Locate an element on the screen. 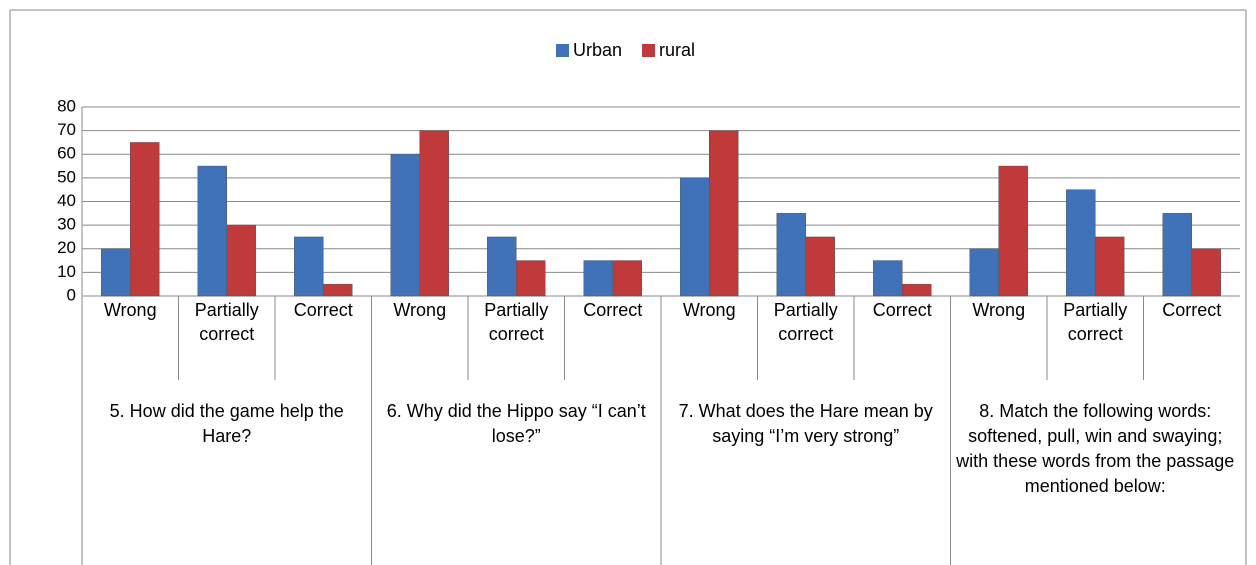 The image size is (1256, 565). y-tick-label: 30 is located at coordinates (66, 224).